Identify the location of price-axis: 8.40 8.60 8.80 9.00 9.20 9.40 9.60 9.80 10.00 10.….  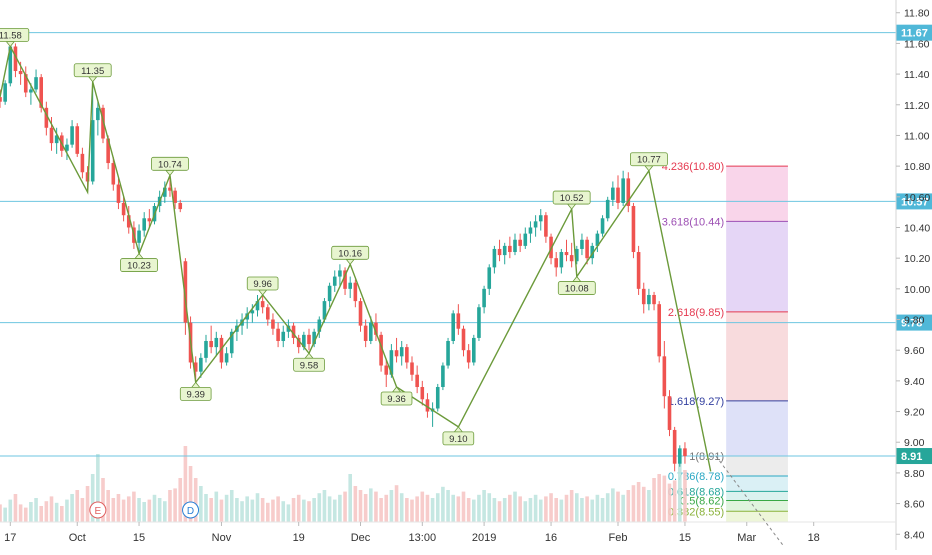
(912, 275).